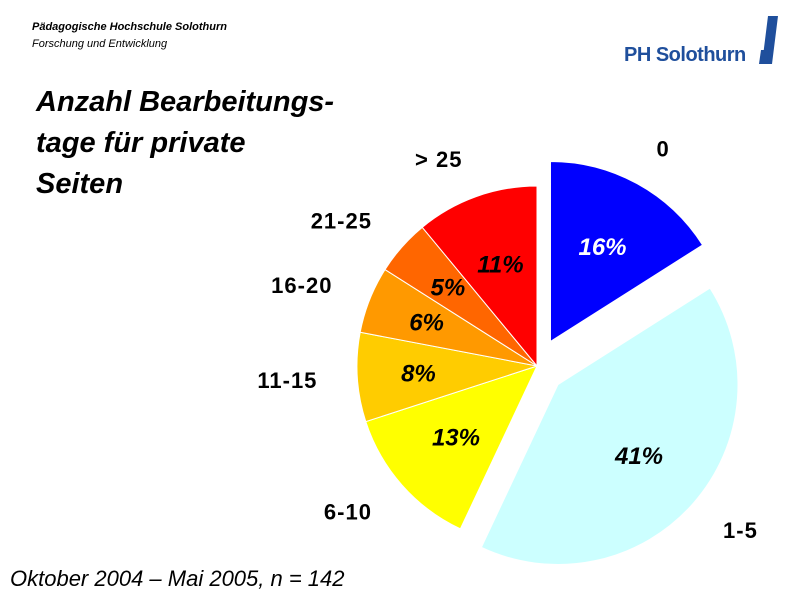 The height and width of the screenshot is (600, 800). Describe the element at coordinates (638, 456) in the screenshot. I see `slice-value-label: 41%` at that location.